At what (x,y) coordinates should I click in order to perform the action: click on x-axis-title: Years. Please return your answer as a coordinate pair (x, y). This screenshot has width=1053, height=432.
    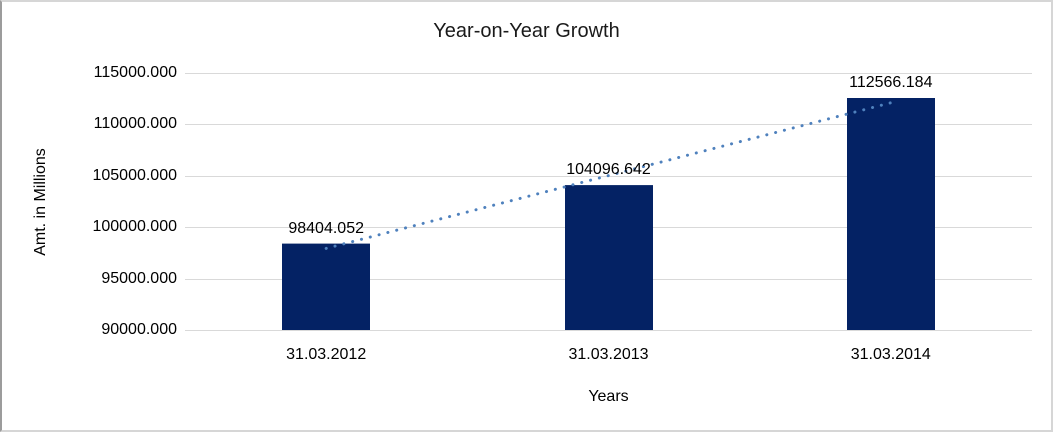
    Looking at the image, I should click on (608, 396).